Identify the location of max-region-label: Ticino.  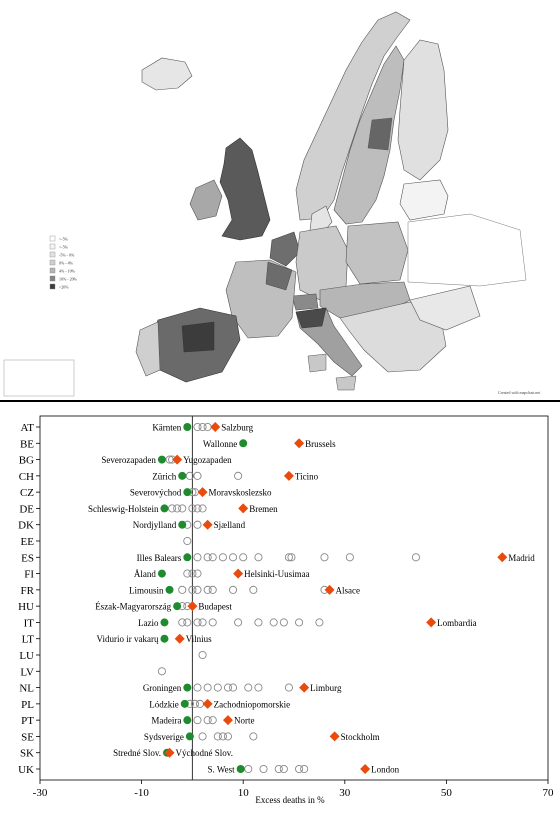
(307, 476).